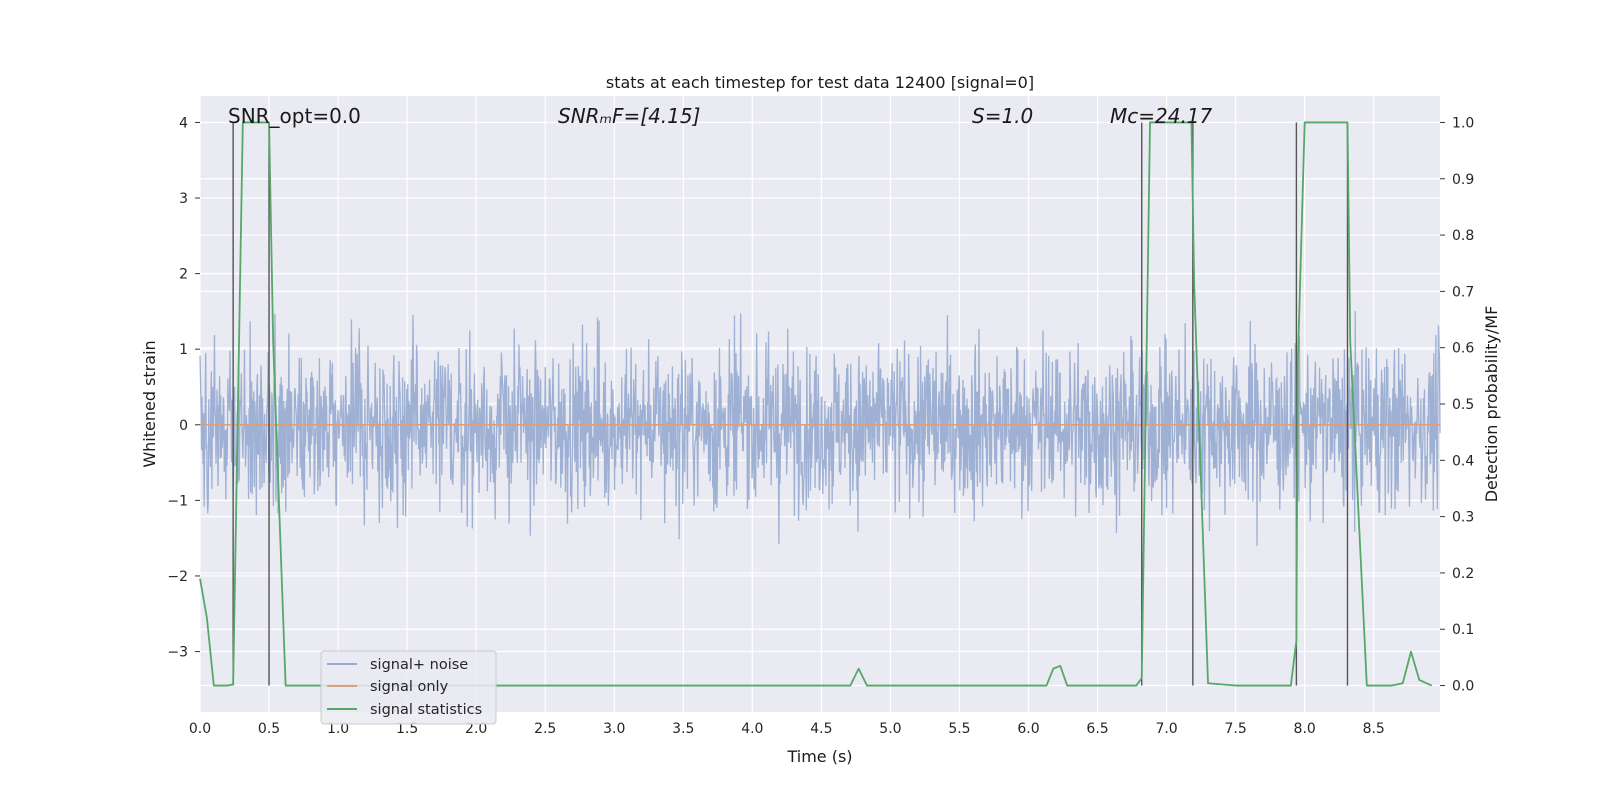  Describe the element at coordinates (821, 729) in the screenshot. I see `x-tick-label: 4.5` at that location.